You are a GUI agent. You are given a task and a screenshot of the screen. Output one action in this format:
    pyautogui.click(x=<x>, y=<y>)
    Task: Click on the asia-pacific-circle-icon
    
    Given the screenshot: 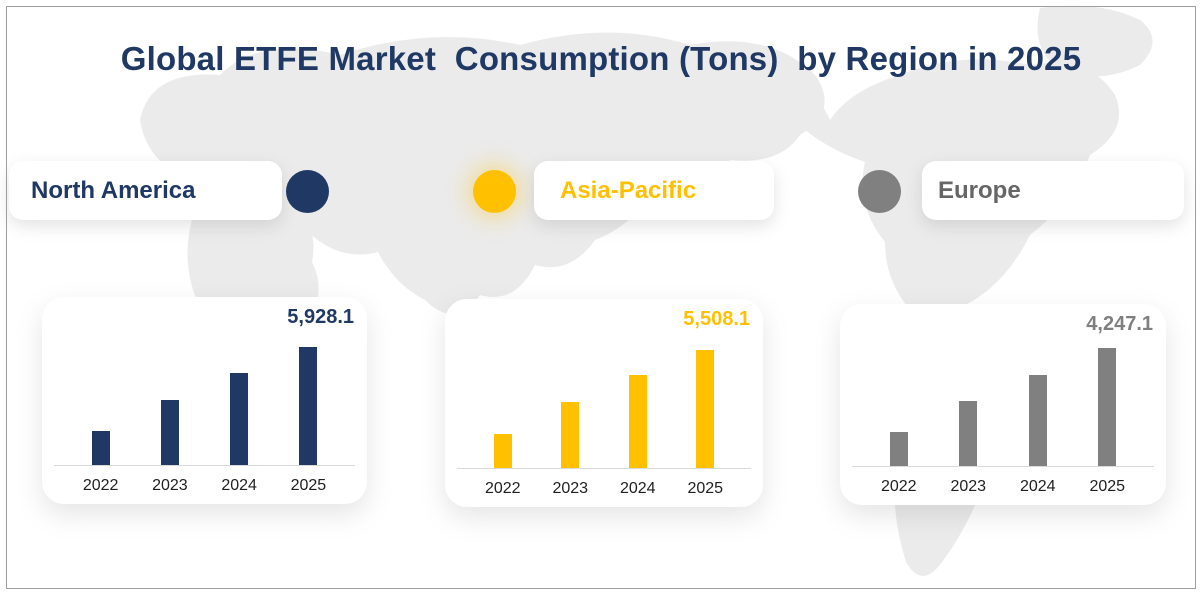 What is the action you would take?
    pyautogui.click(x=494, y=191)
    